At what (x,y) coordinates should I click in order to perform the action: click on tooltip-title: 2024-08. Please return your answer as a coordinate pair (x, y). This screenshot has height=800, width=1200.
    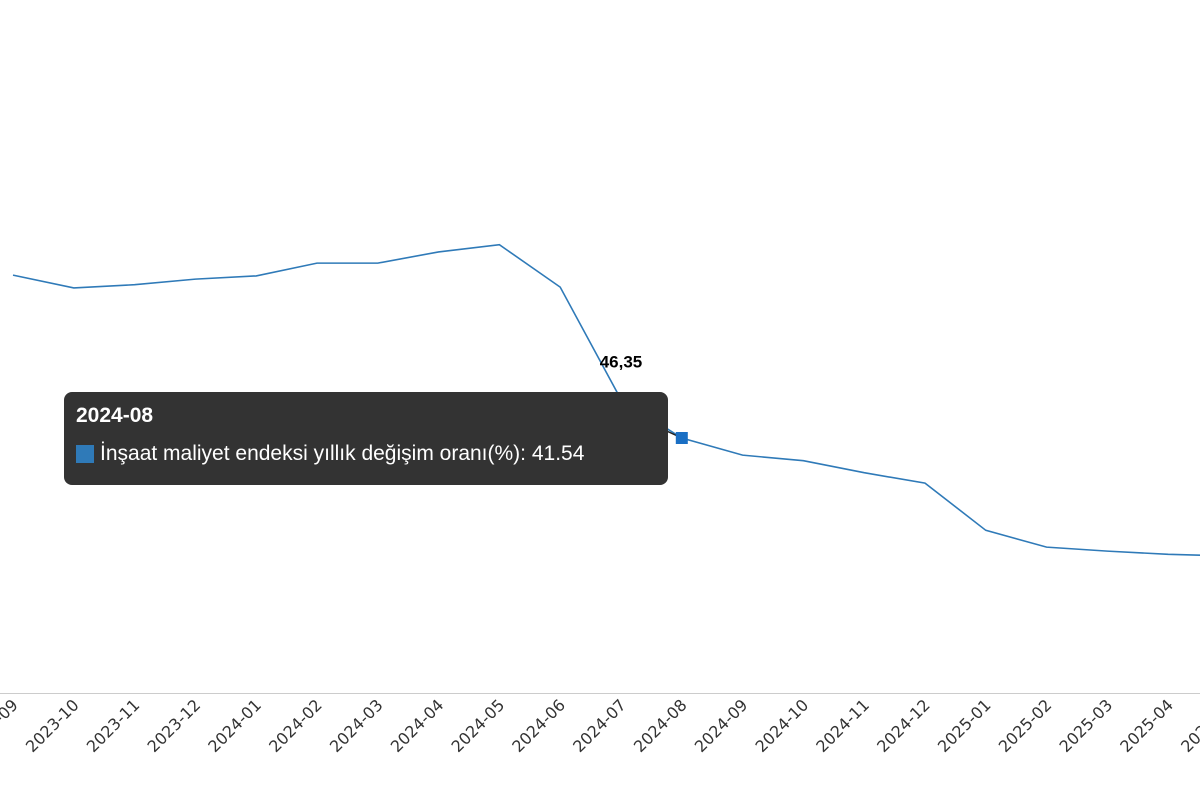
    Looking at the image, I should click on (115, 415).